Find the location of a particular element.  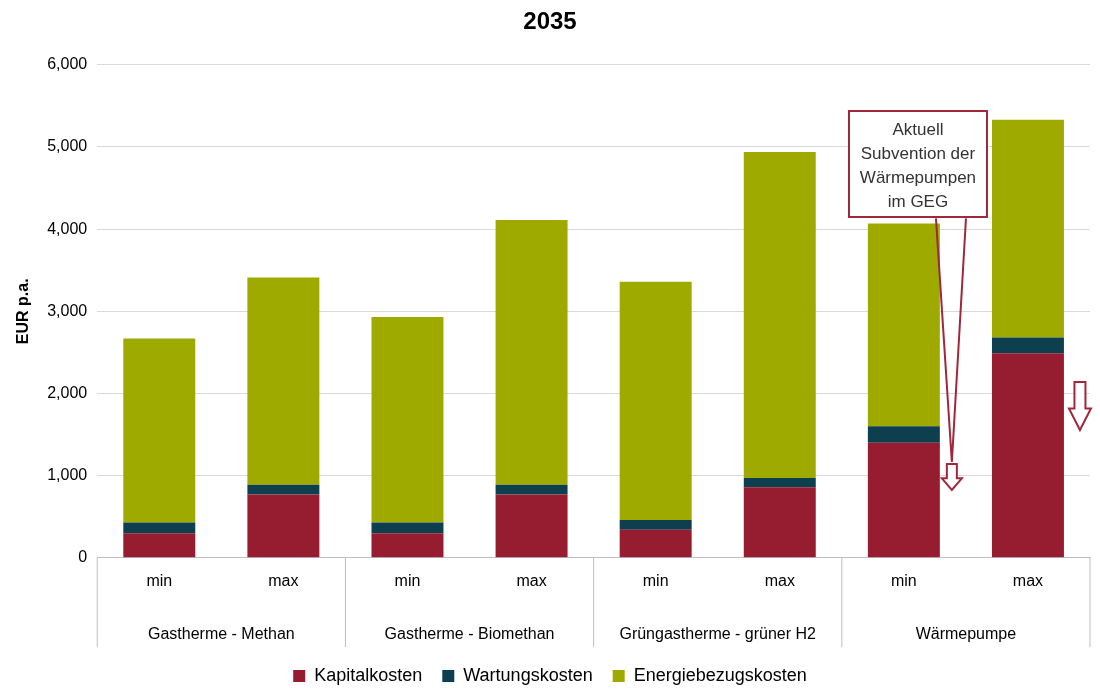

text: Grüngastherme - grüner H2 is located at coordinates (718, 634).